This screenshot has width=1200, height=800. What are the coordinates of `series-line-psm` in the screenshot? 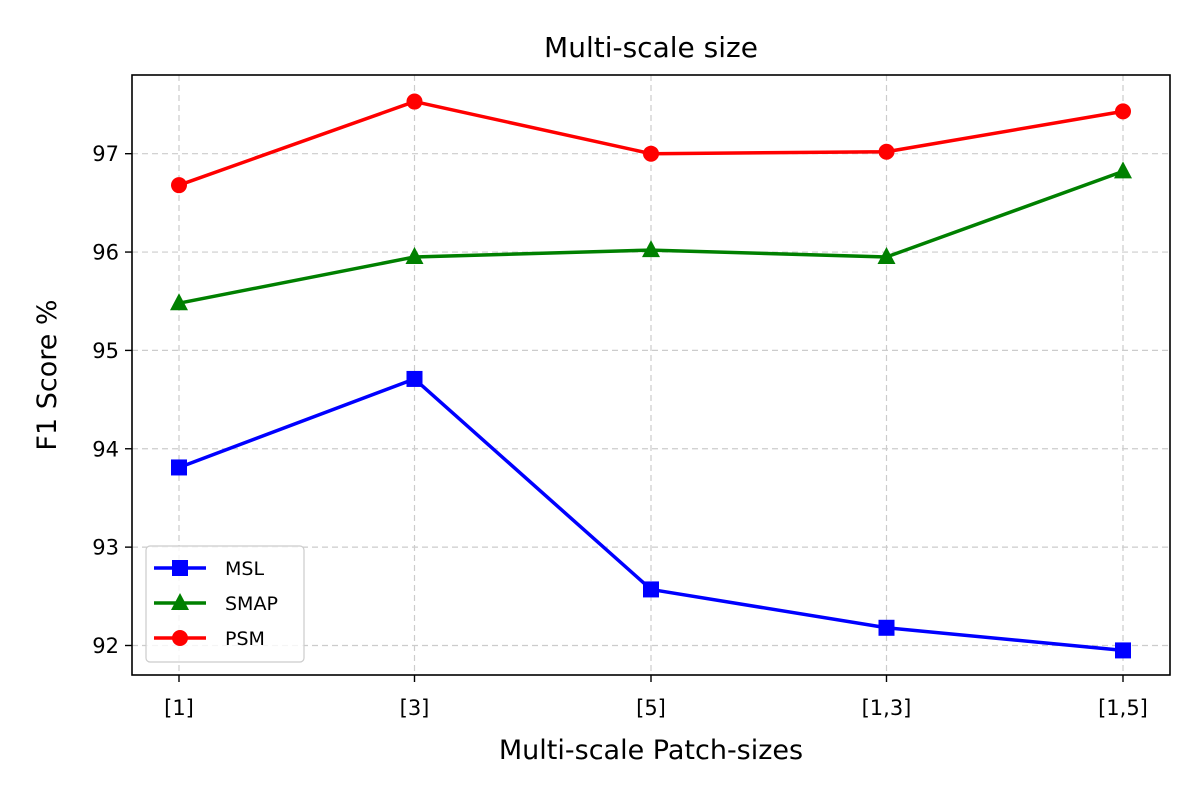 It's located at (651, 143).